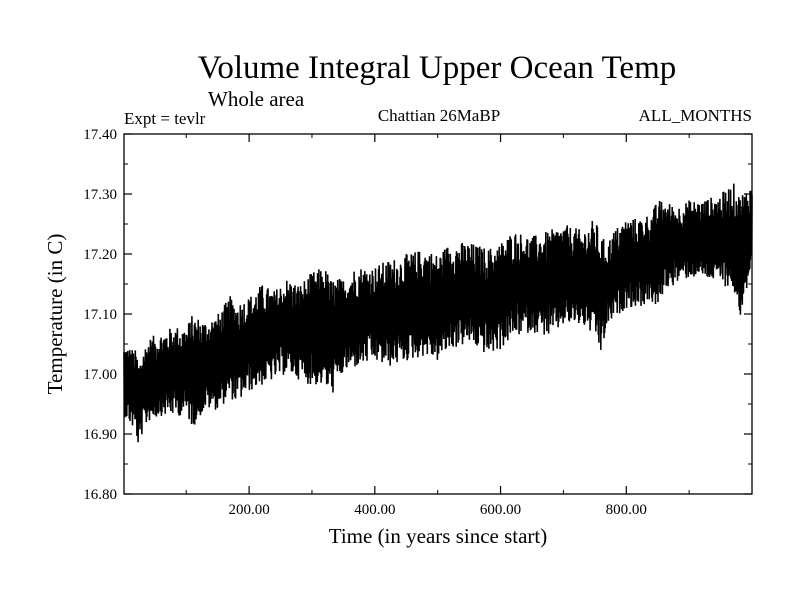  What do you see at coordinates (695, 115) in the screenshot?
I see `months-label: ALL_MONTHS` at bounding box center [695, 115].